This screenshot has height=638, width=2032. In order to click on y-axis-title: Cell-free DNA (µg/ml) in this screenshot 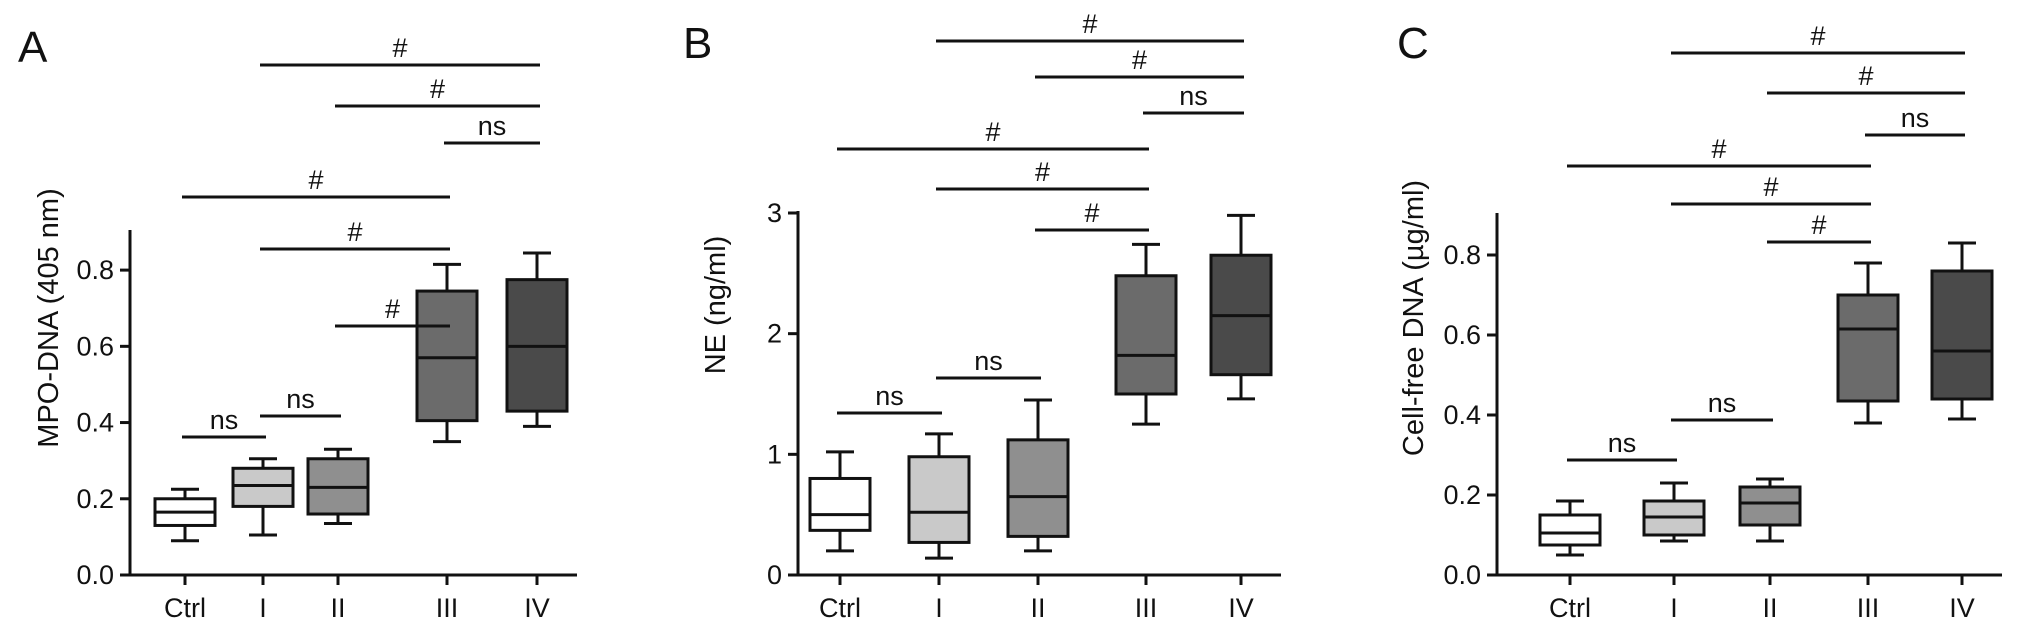, I will do `click(1414, 318)`.